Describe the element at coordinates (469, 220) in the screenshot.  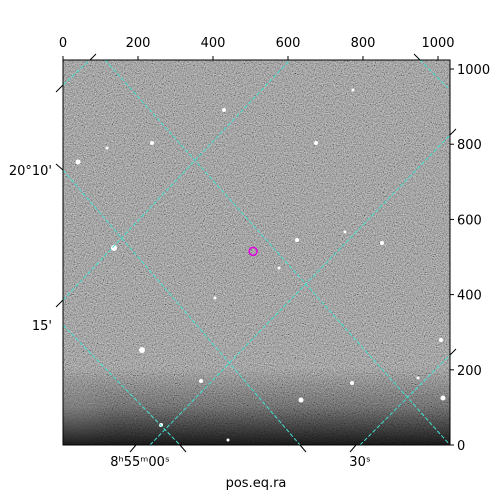
I see `y-tick-label: 600` at that location.